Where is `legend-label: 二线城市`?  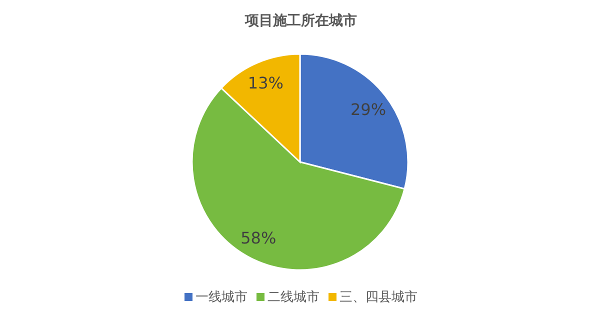
legend-label: 二线城市 is located at coordinates (294, 297).